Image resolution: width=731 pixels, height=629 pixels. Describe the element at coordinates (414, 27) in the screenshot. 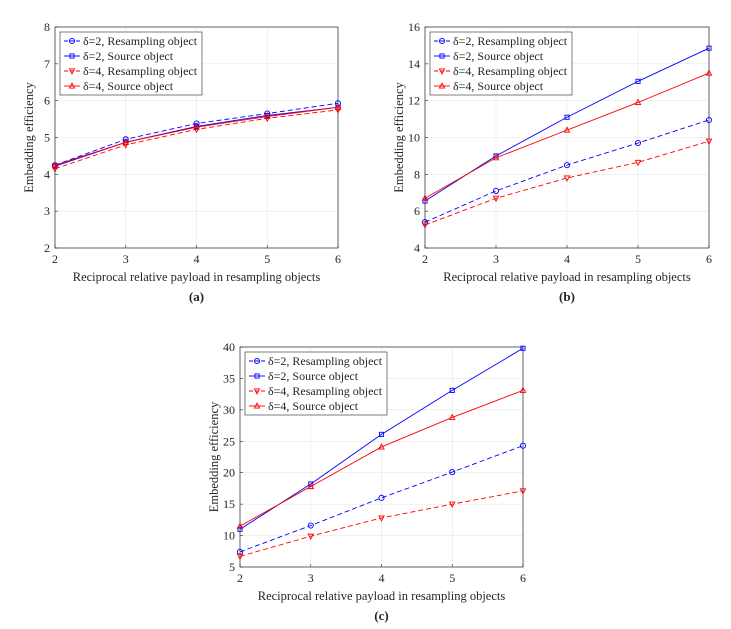

I see `y-tick-label: 16` at that location.